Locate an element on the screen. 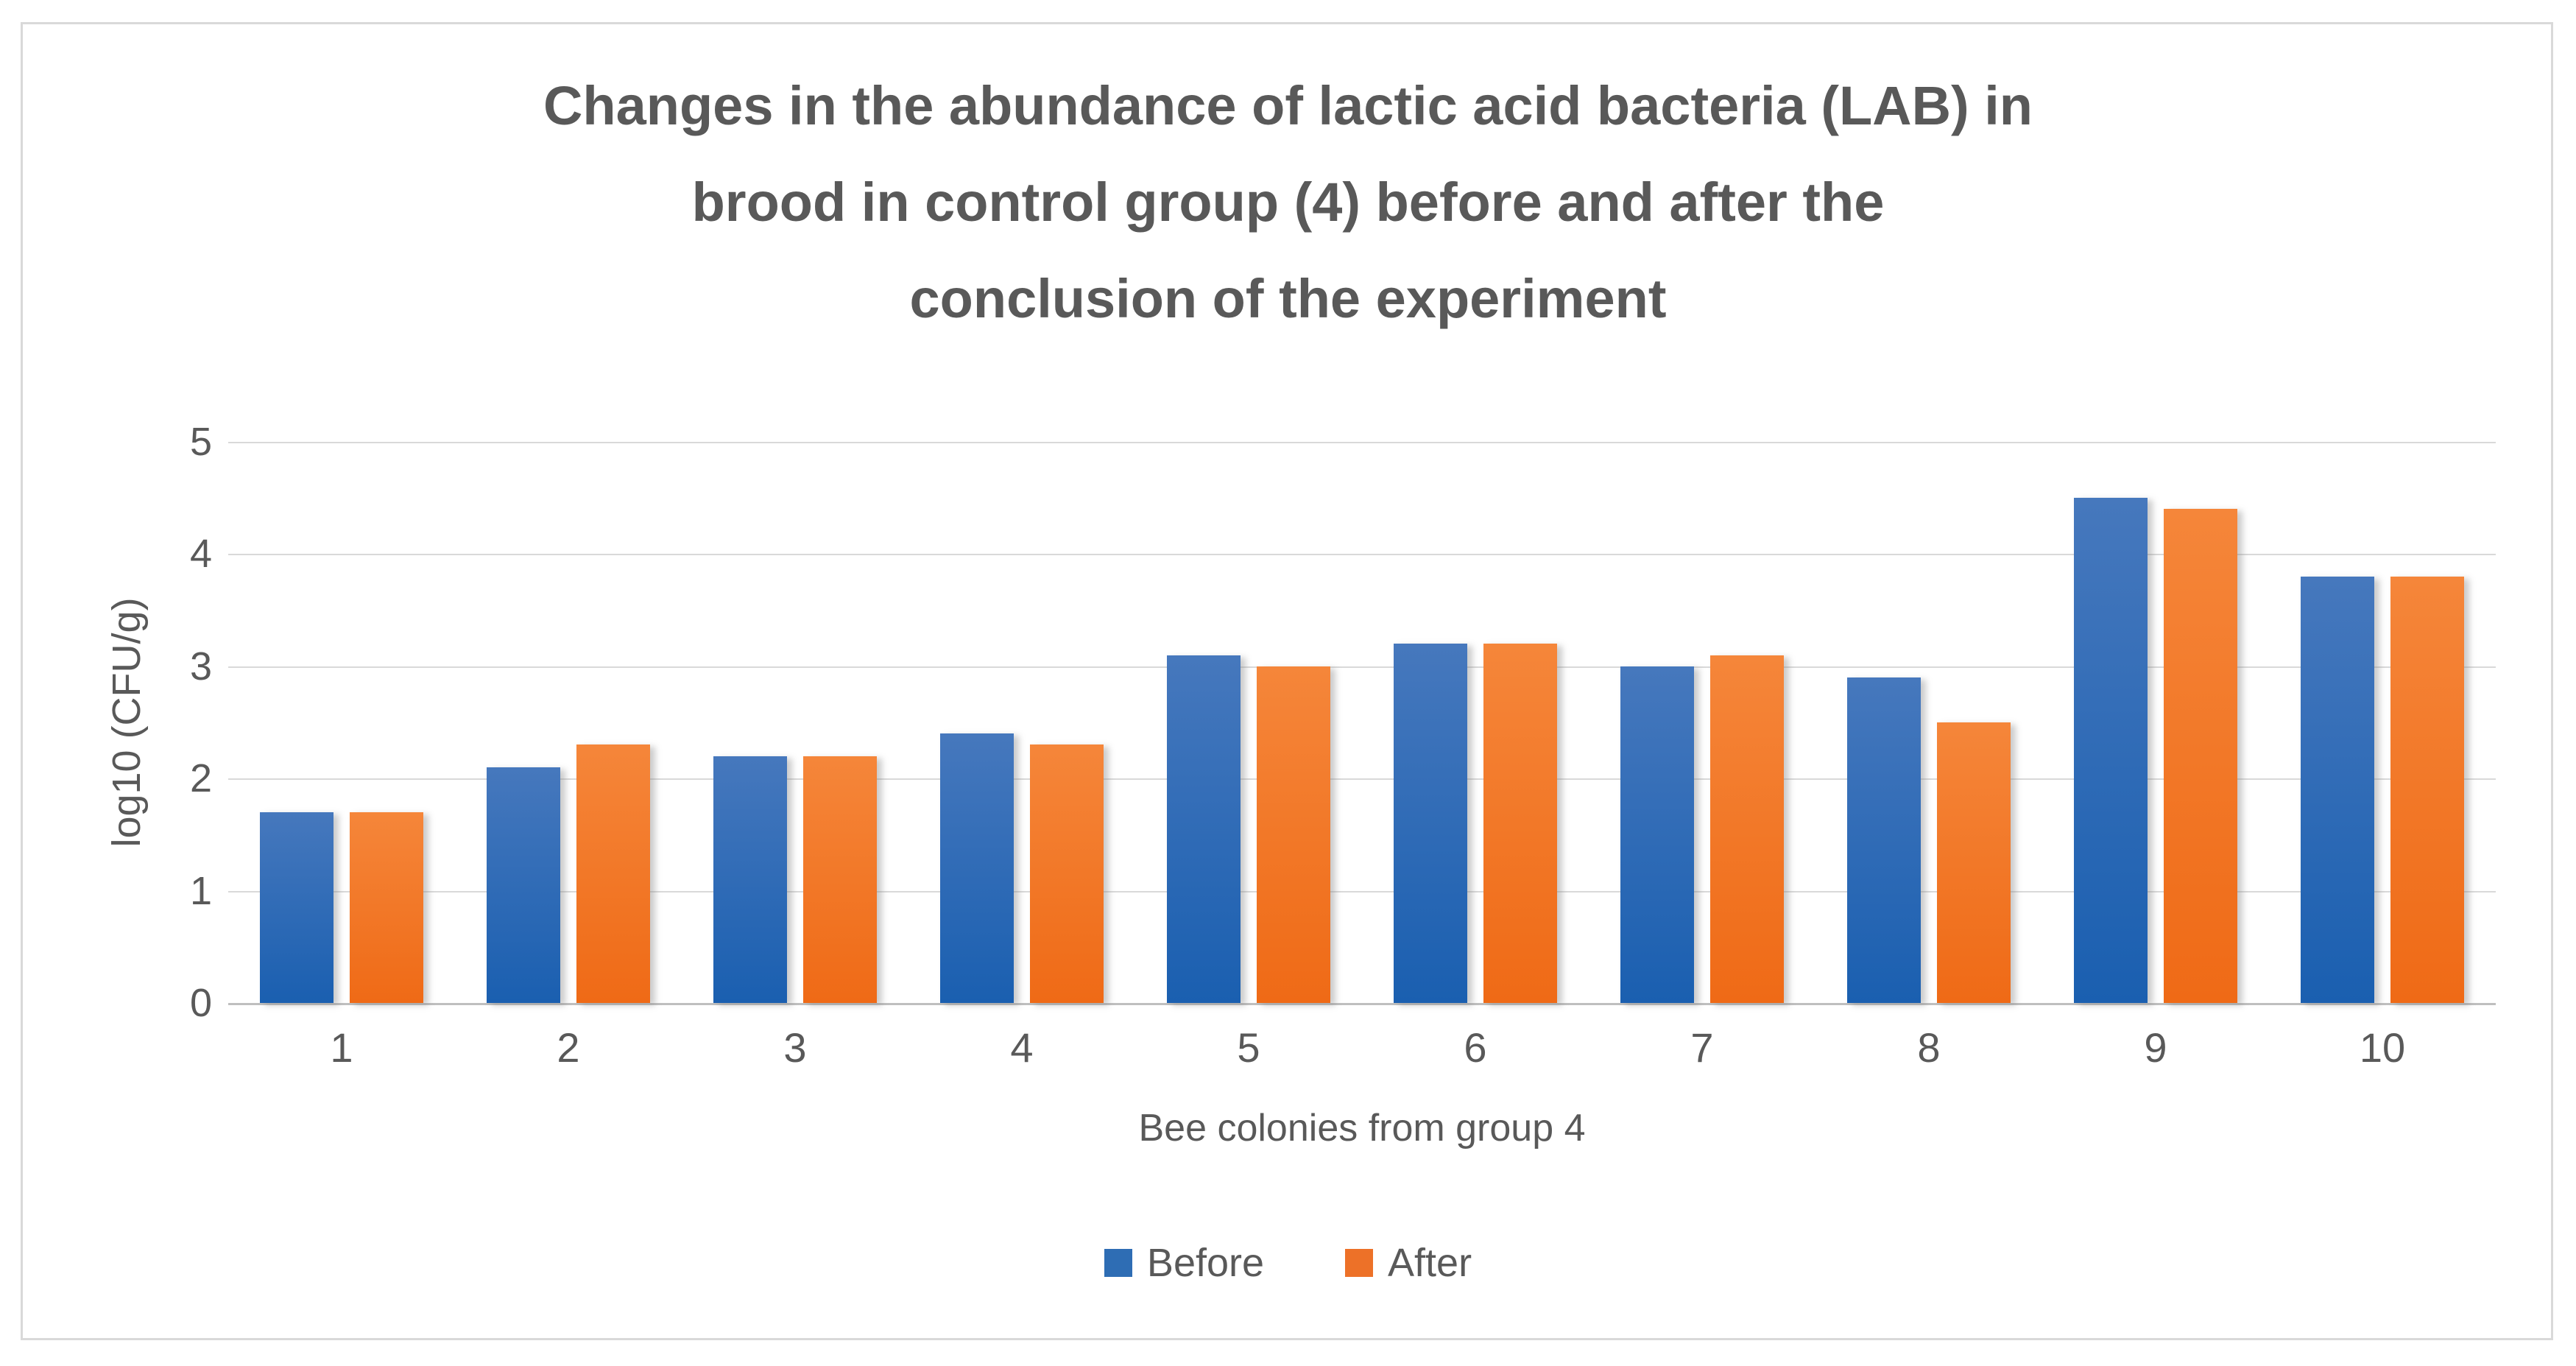  legend-swatch-before is located at coordinates (1118, 1263).